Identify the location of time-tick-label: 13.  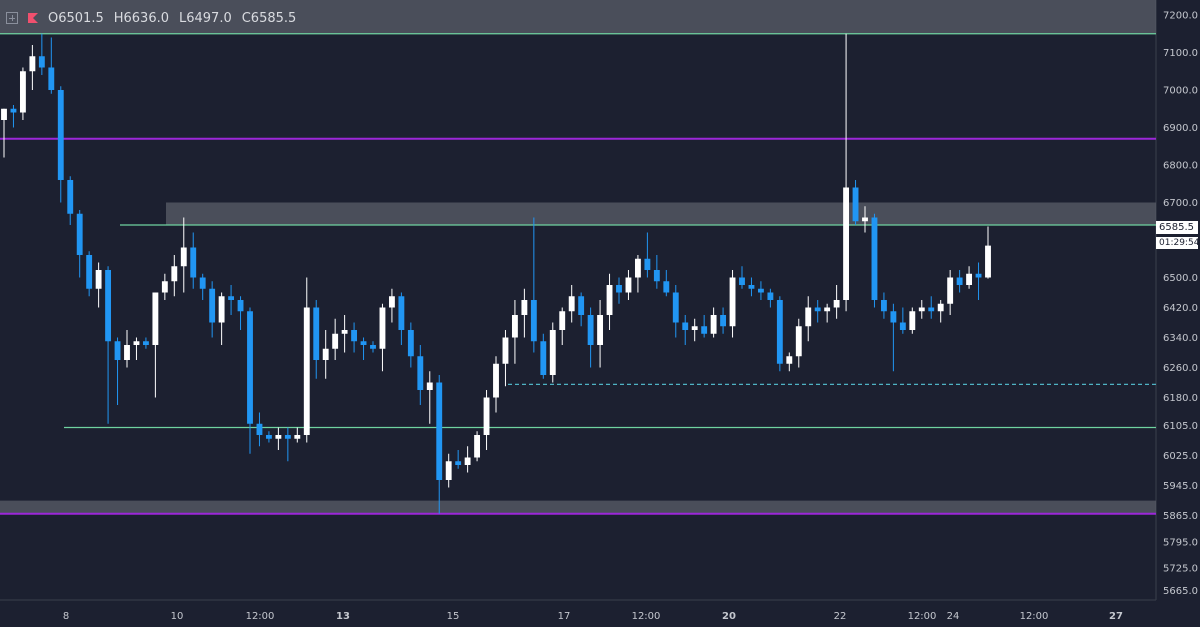
(343, 616).